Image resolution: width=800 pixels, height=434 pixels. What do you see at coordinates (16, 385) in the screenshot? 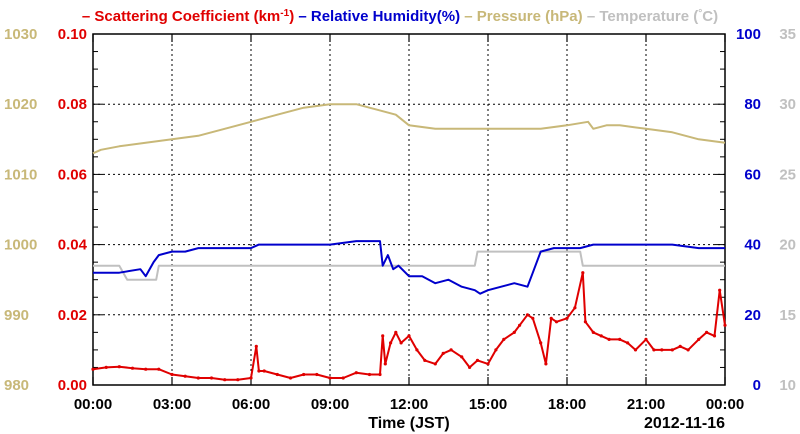
I see `pressure-axis-tick-label: 980` at bounding box center [16, 385].